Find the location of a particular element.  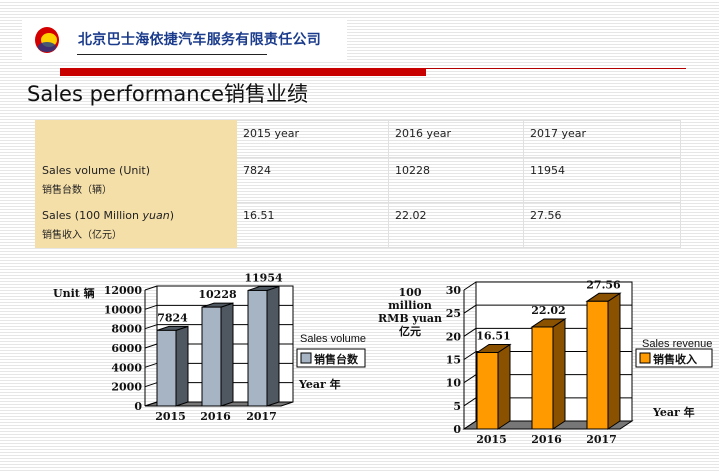

legend-title: Sales volume is located at coordinates (333, 339).